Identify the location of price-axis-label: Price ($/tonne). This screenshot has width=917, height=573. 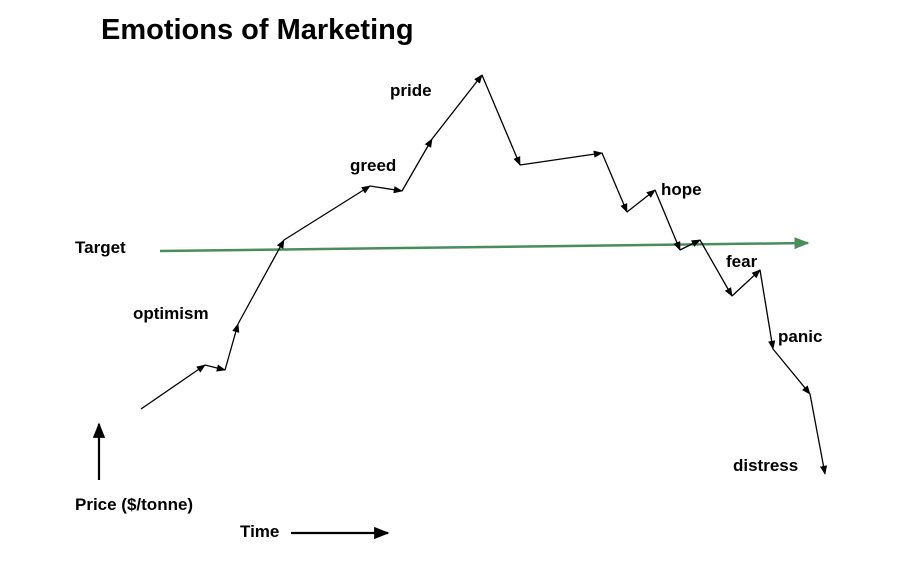
(134, 504).